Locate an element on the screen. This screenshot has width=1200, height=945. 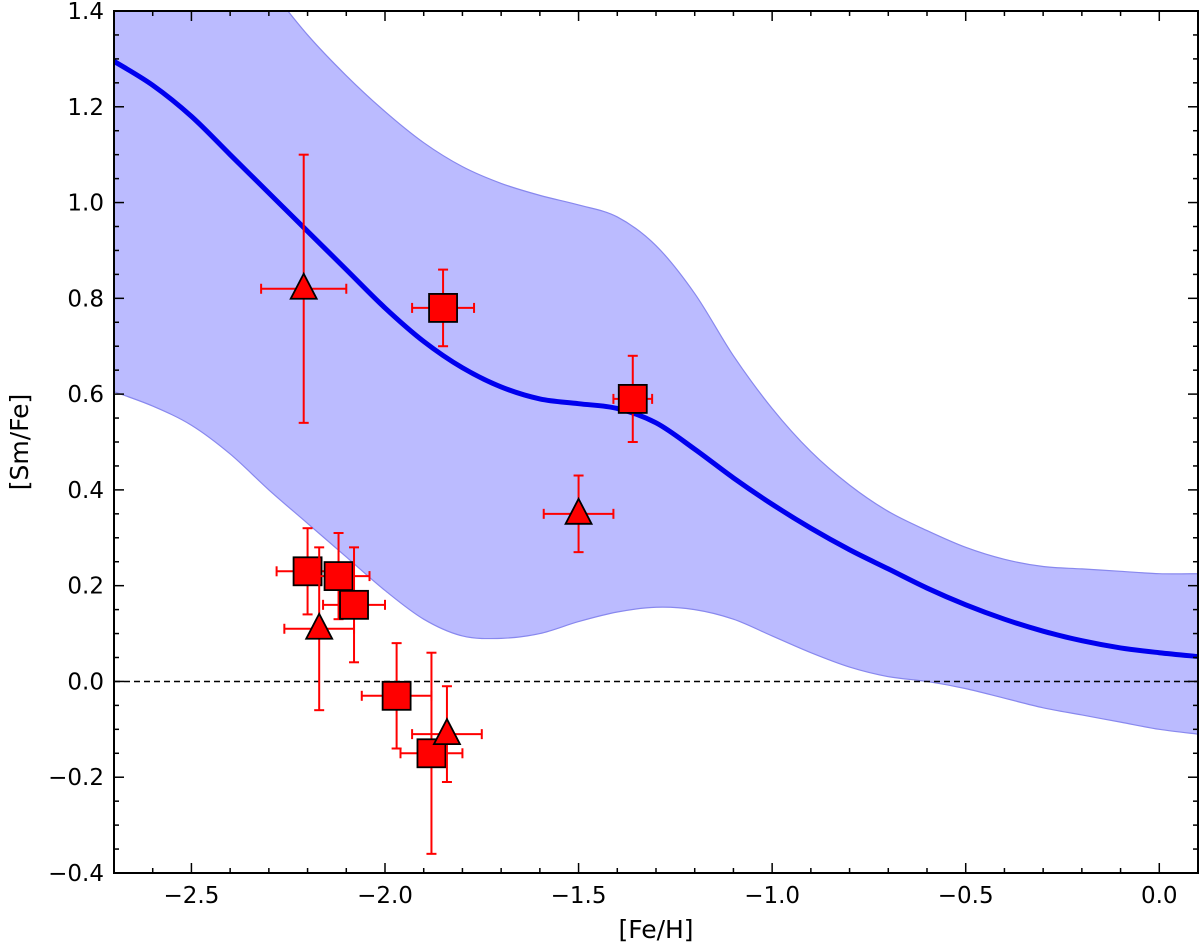
y-tick-label: 0.4 is located at coordinates (85, 491).